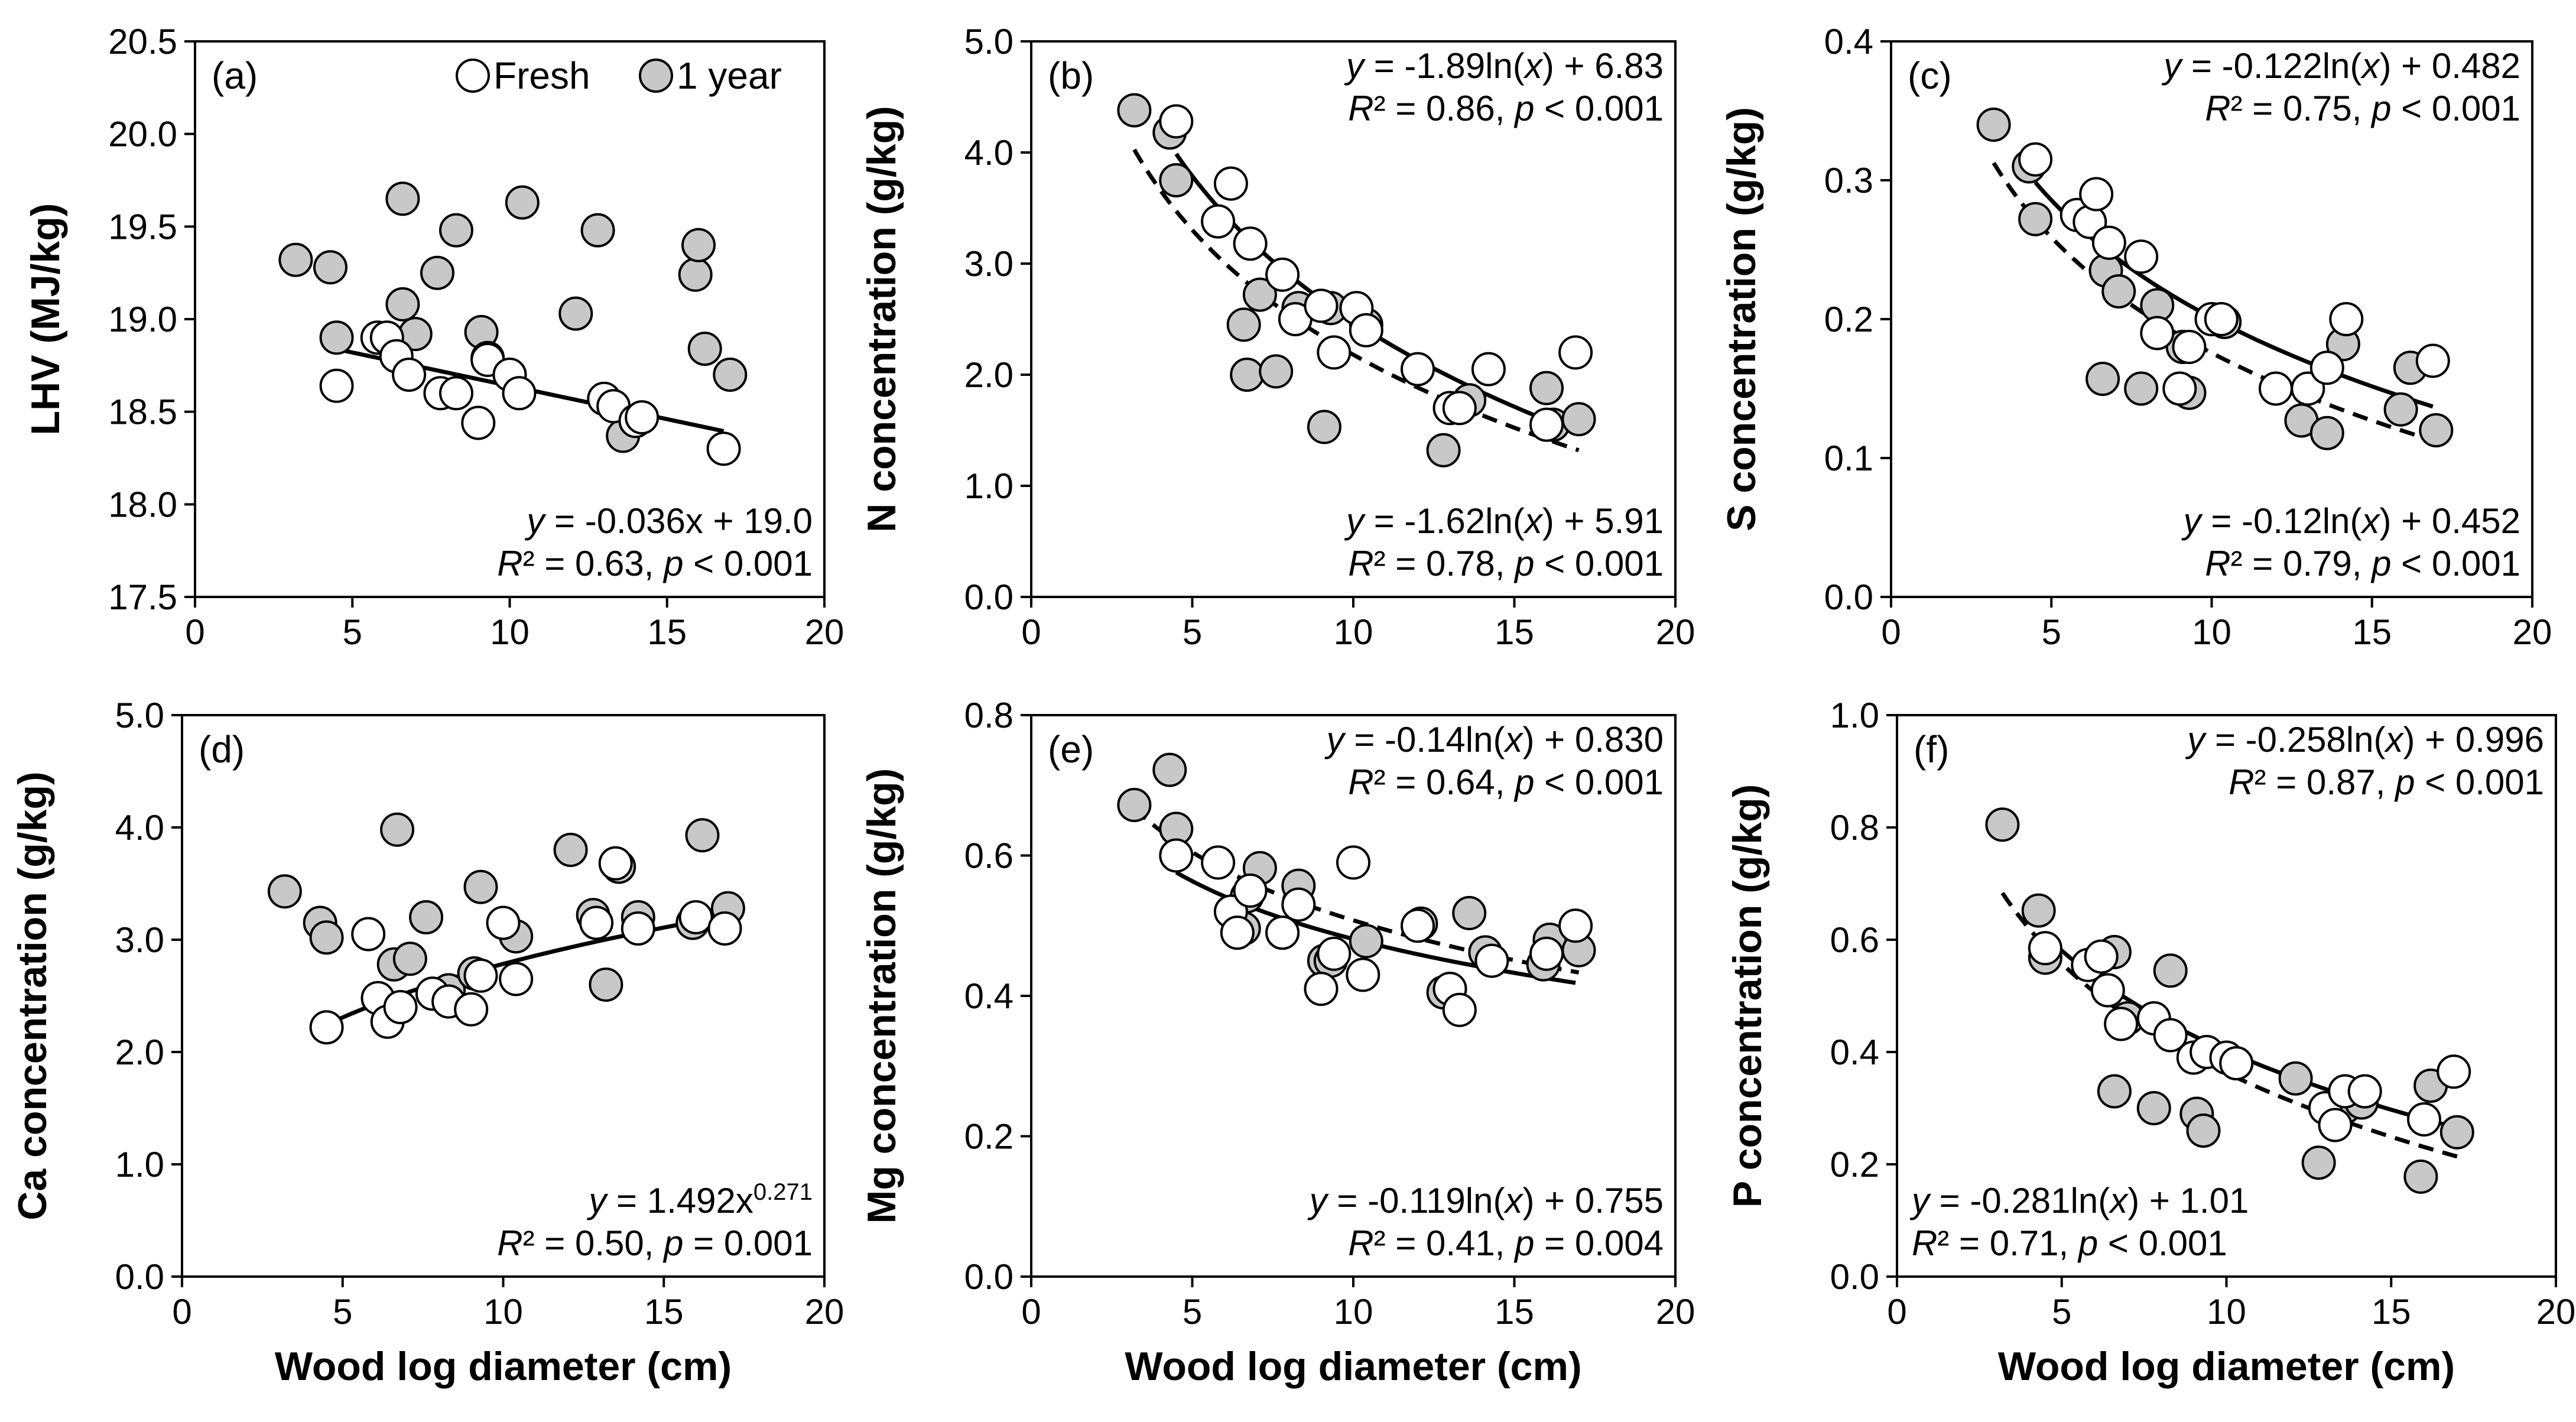 The image size is (2576, 1422). I want to click on fit-equation-b: y = -1.89ln(x) + 6.83, so click(1504, 66).